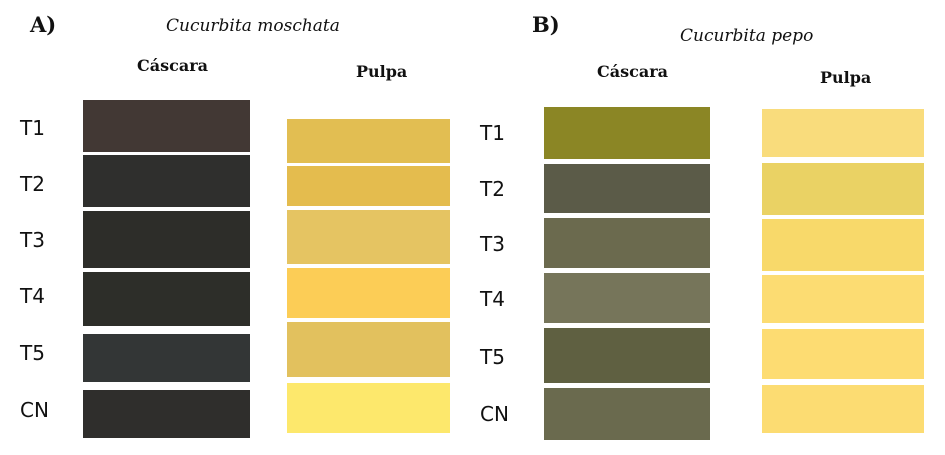 The width and height of the screenshot is (945, 455). What do you see at coordinates (382, 71) in the screenshot?
I see `panel-a-pulpa-header: Pulpa` at bounding box center [382, 71].